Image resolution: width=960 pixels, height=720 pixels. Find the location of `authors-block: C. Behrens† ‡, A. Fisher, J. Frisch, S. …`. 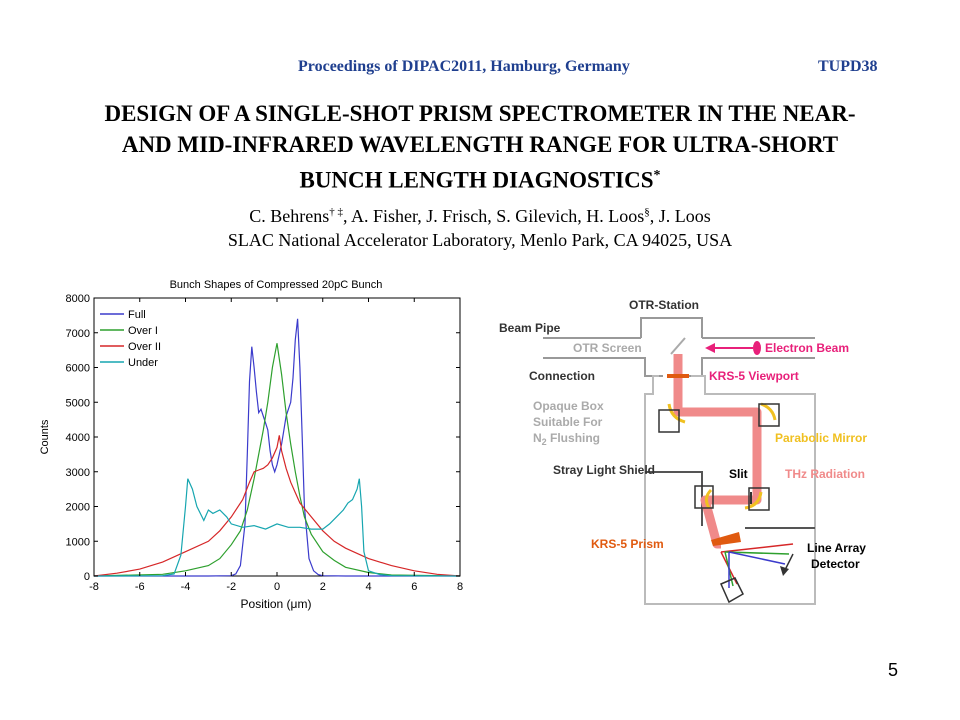

authors-block: C. Behrens† ‡, A. Fisher, J. Frisch, S. … is located at coordinates (480, 226).